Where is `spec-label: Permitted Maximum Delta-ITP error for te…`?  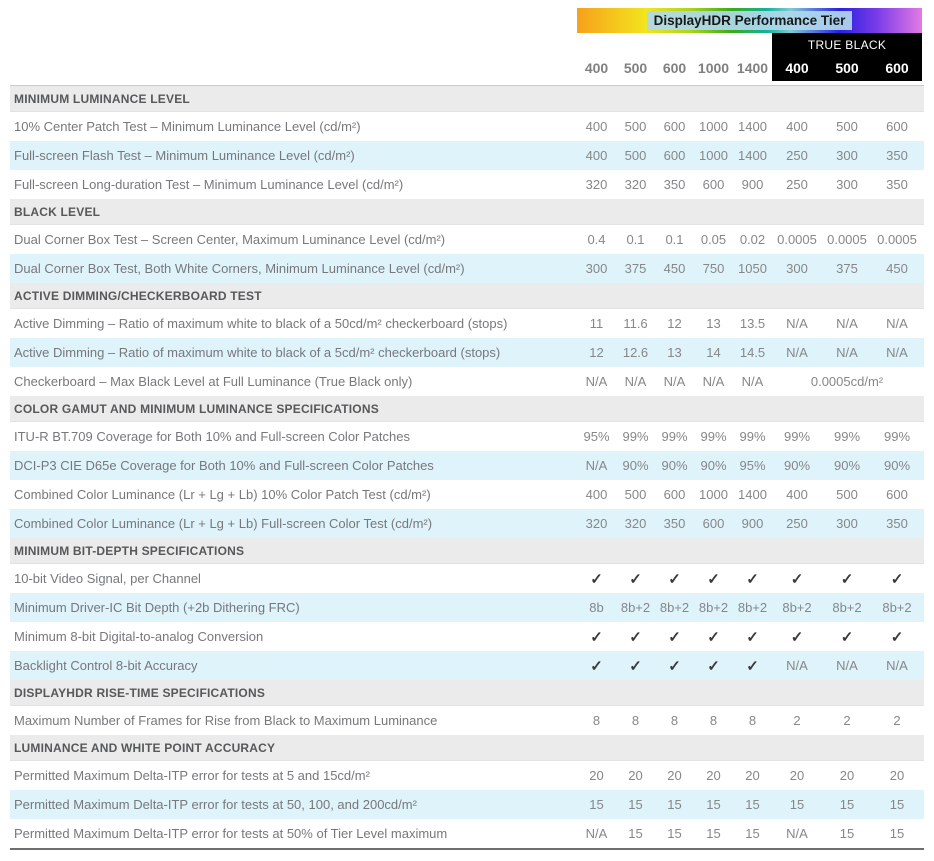 spec-label: Permitted Maximum Delta-ITP error for te… is located at coordinates (215, 804).